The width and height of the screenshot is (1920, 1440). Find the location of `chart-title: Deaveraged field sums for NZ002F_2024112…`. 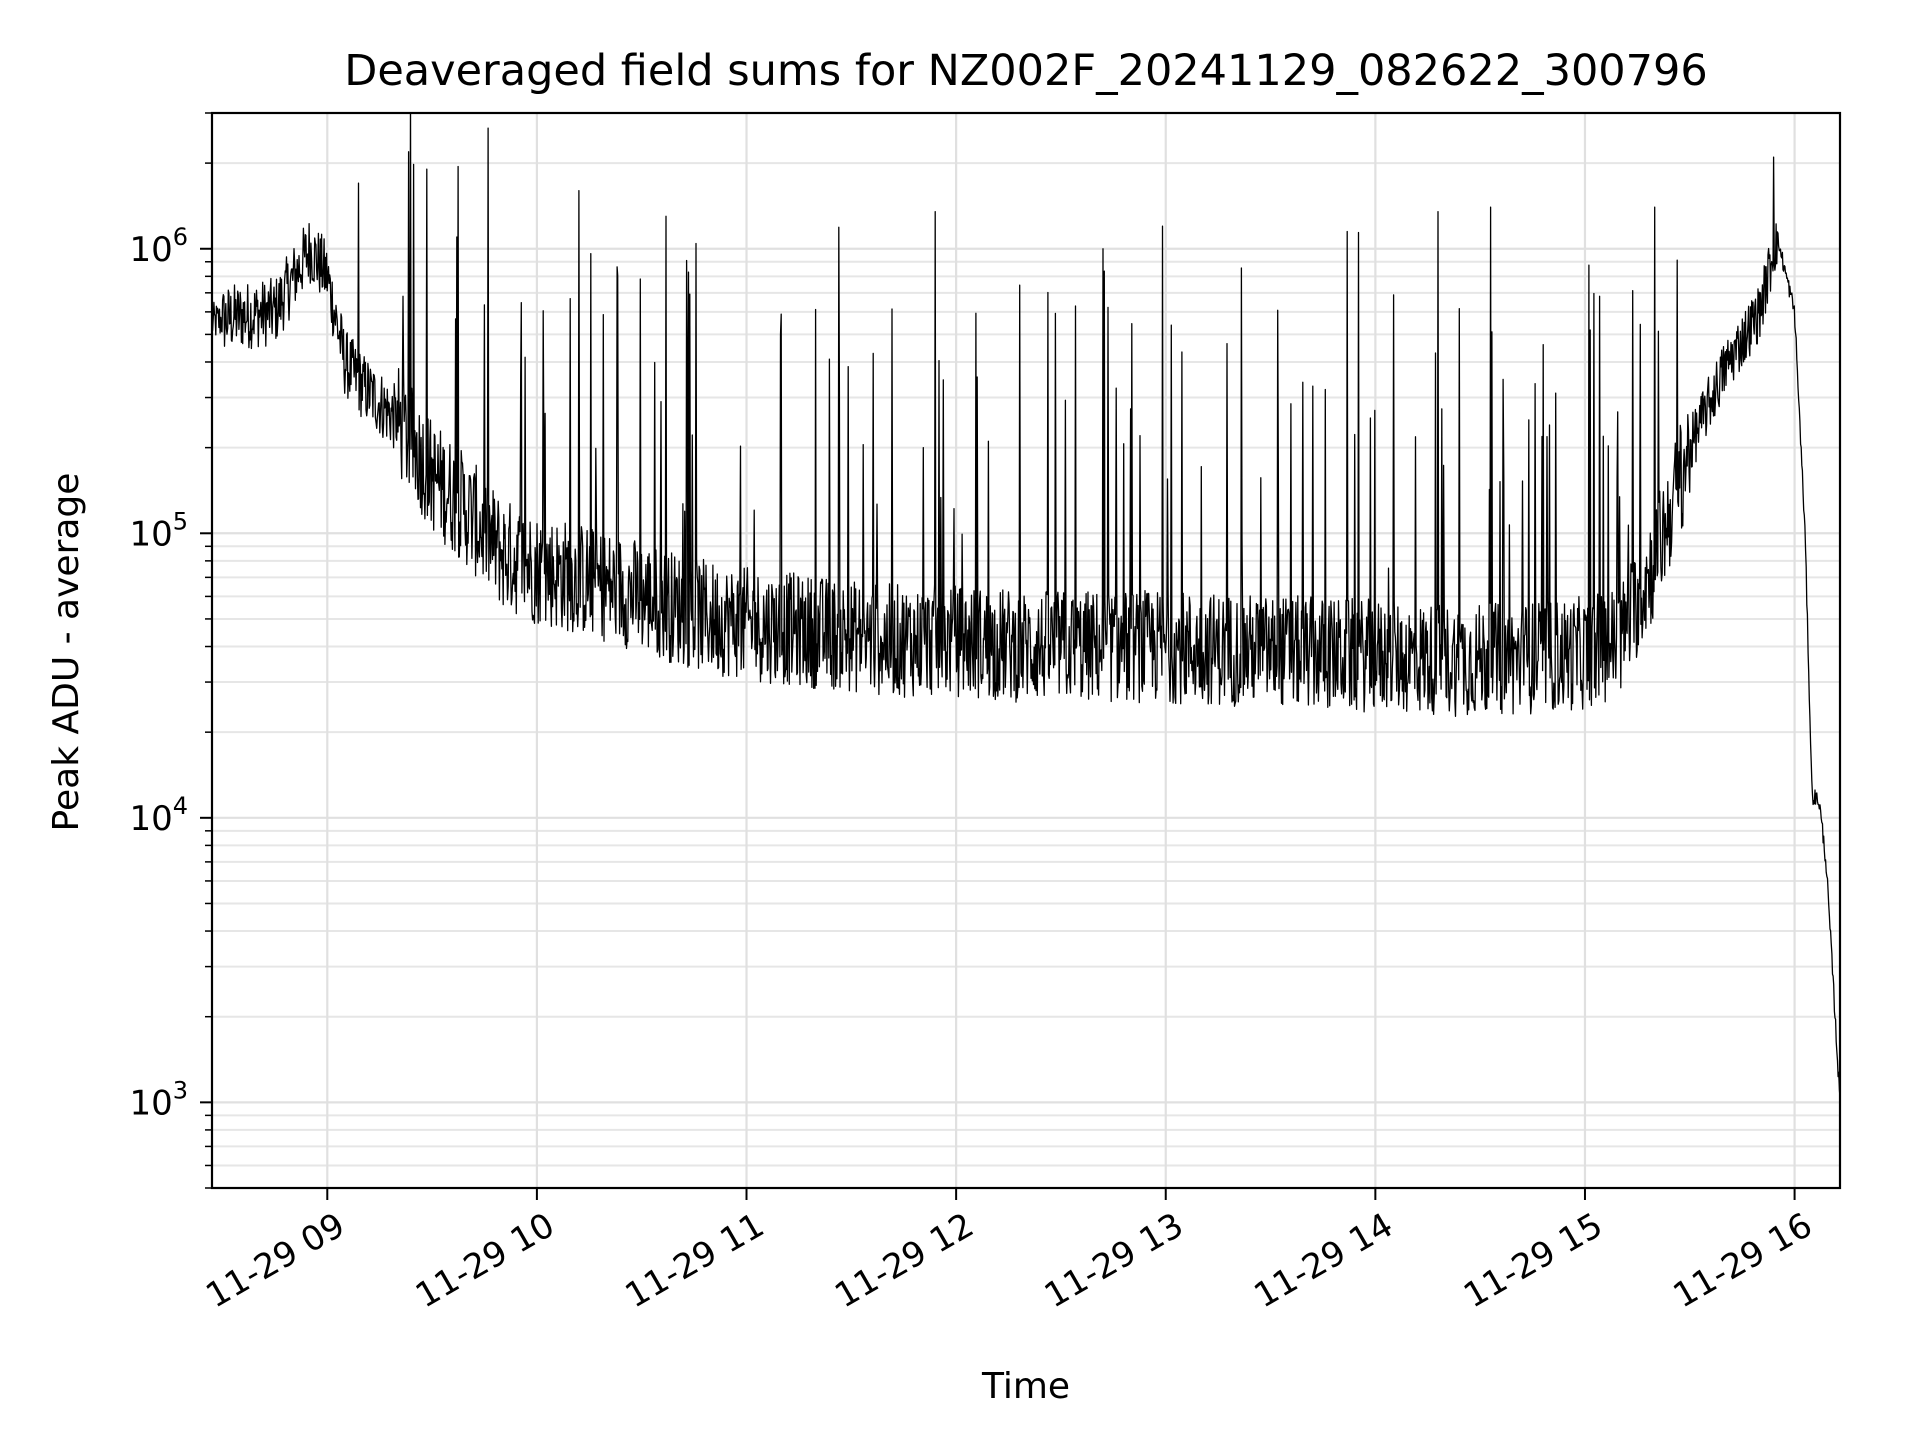

chart-title: Deaveraged field sums for NZ002F_2024112… is located at coordinates (1026, 71).